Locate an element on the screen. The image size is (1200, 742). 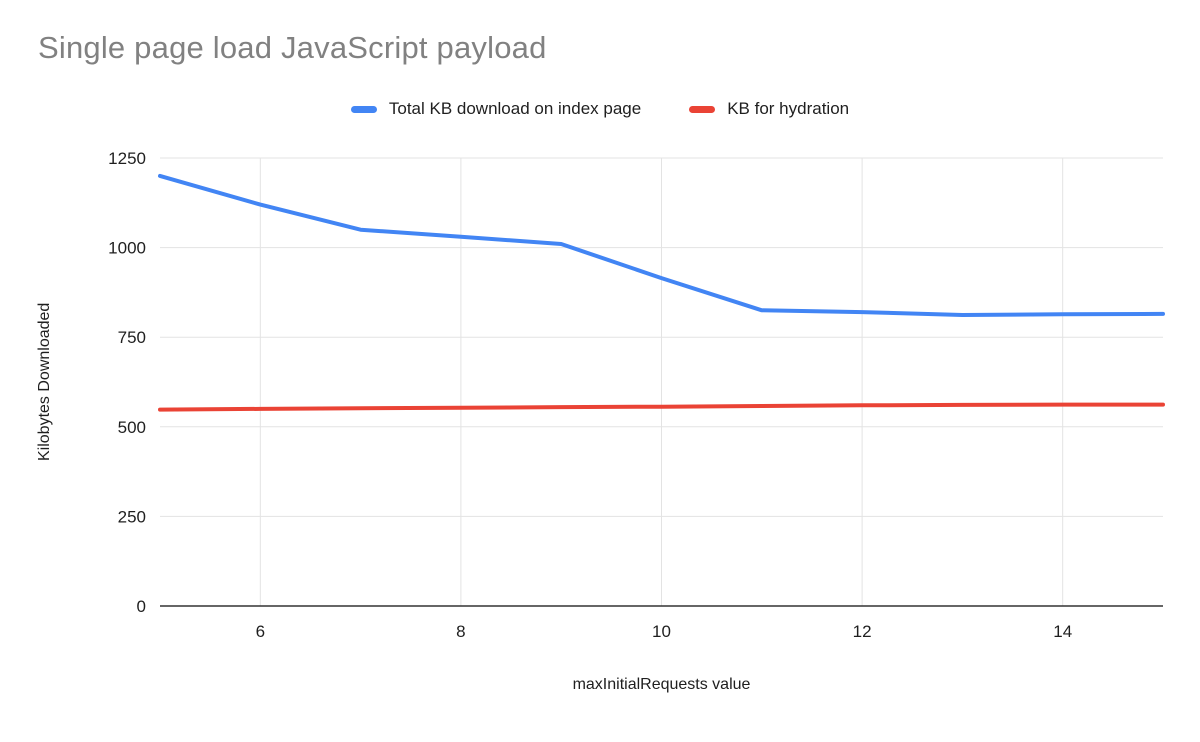
y-tick-label-250: 250 is located at coordinates (132, 516).